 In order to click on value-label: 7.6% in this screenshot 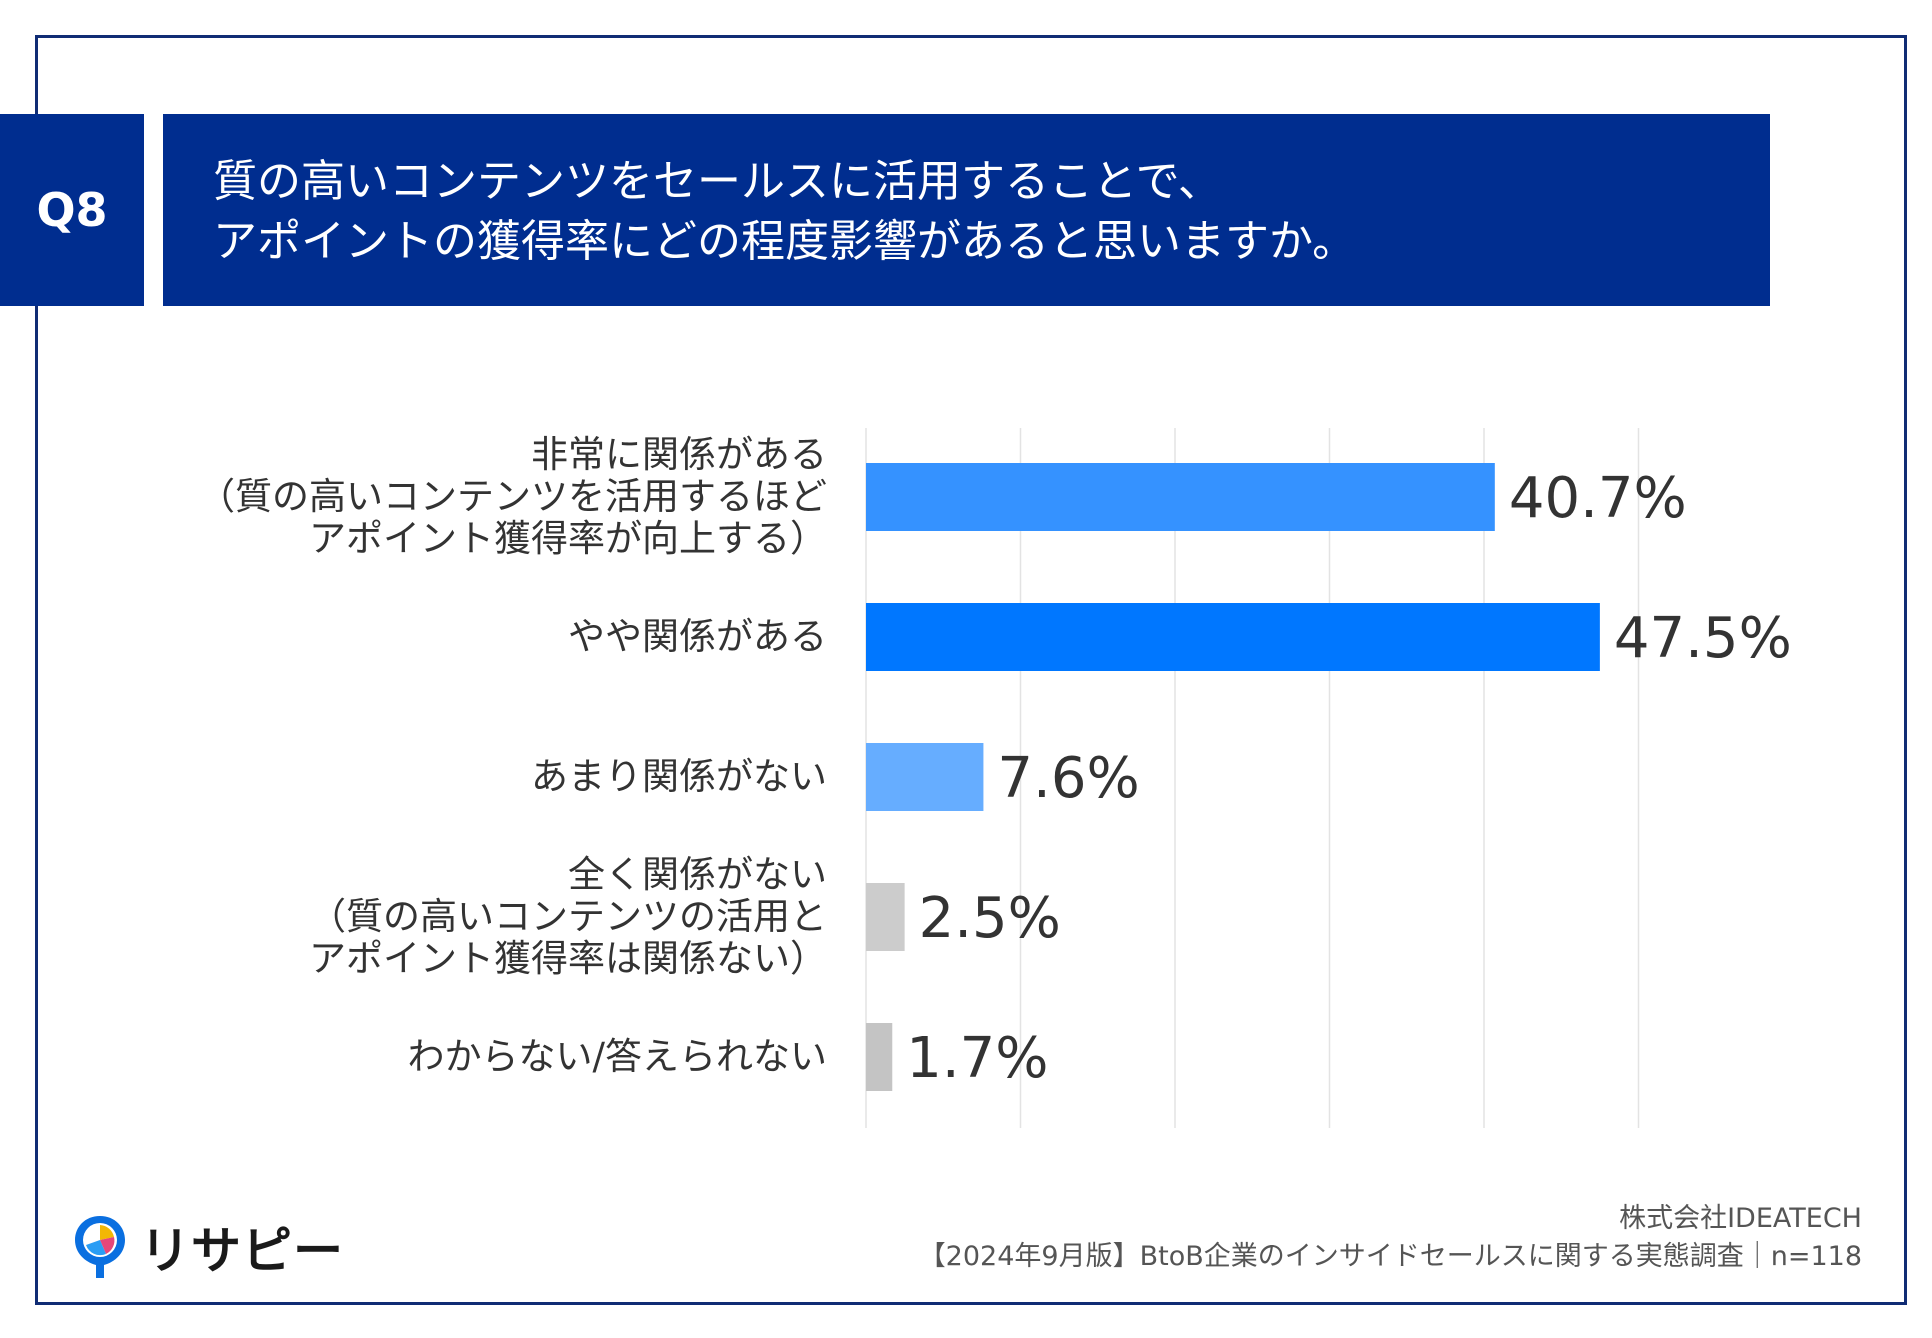, I will do `click(1068, 778)`.